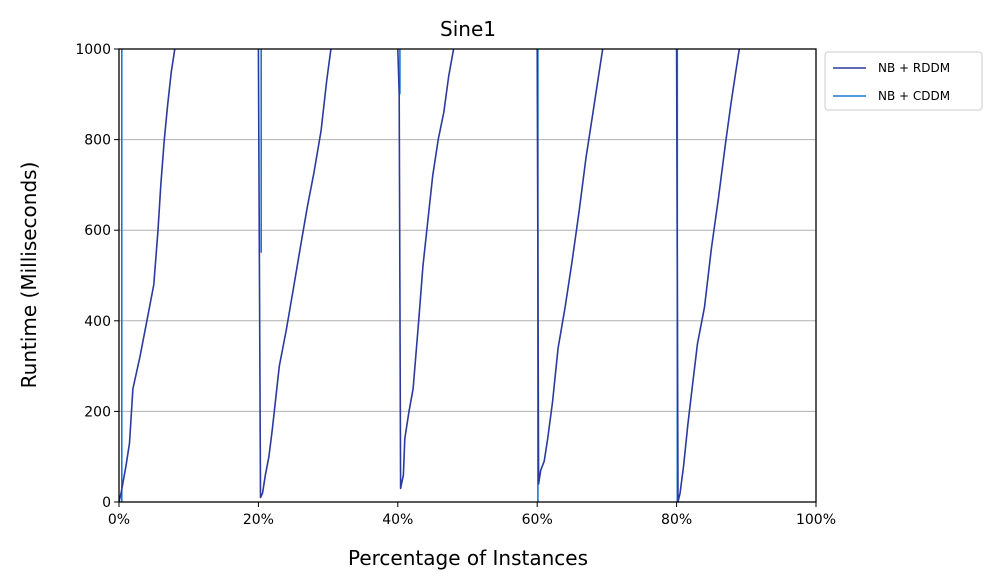 This screenshot has width=999, height=588. Describe the element at coordinates (397, 520) in the screenshot. I see `x-tick-label: 40%` at that location.